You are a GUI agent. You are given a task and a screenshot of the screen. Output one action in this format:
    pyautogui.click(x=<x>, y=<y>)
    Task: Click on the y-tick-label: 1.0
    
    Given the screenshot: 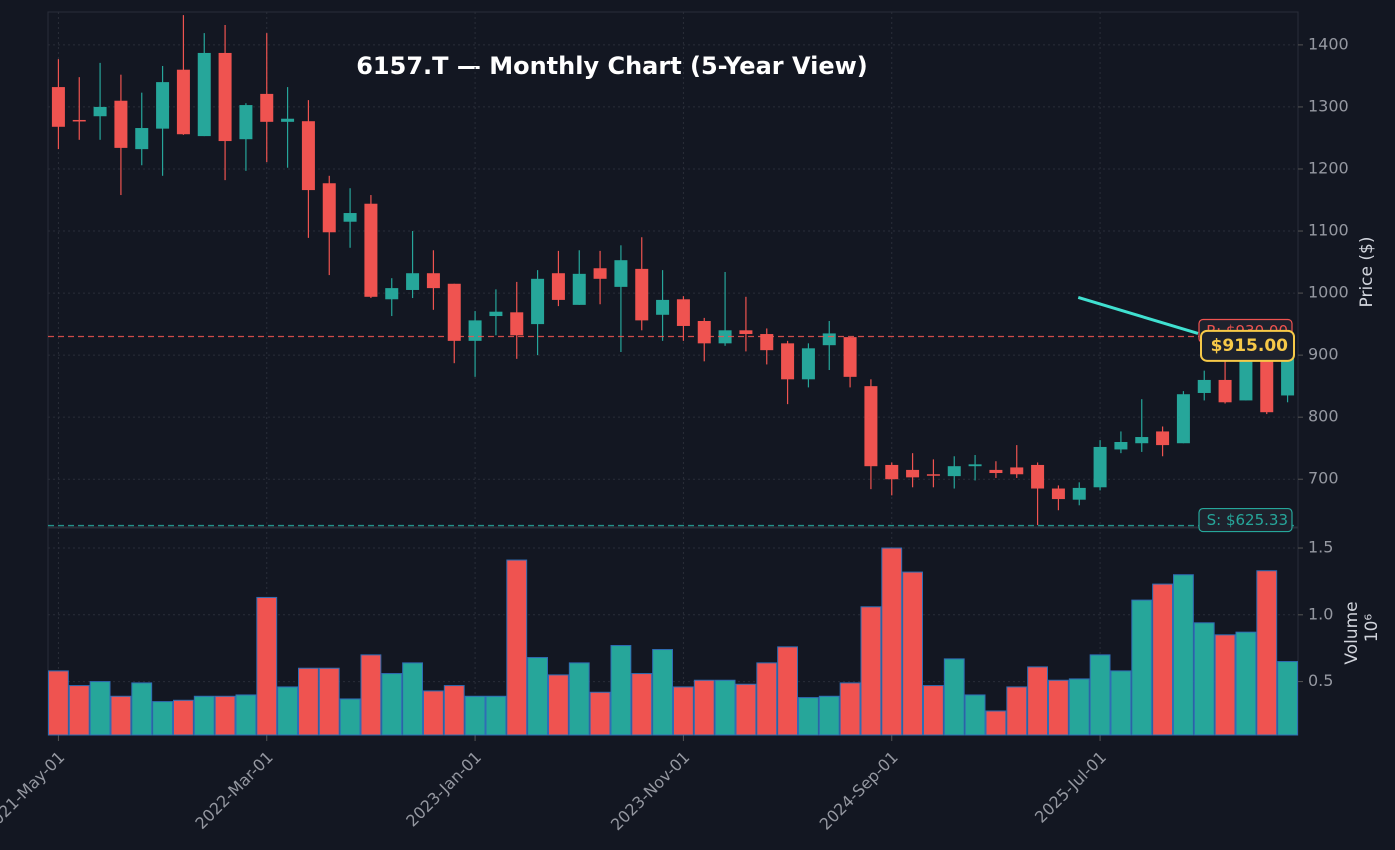 What is the action you would take?
    pyautogui.click(x=1320, y=613)
    